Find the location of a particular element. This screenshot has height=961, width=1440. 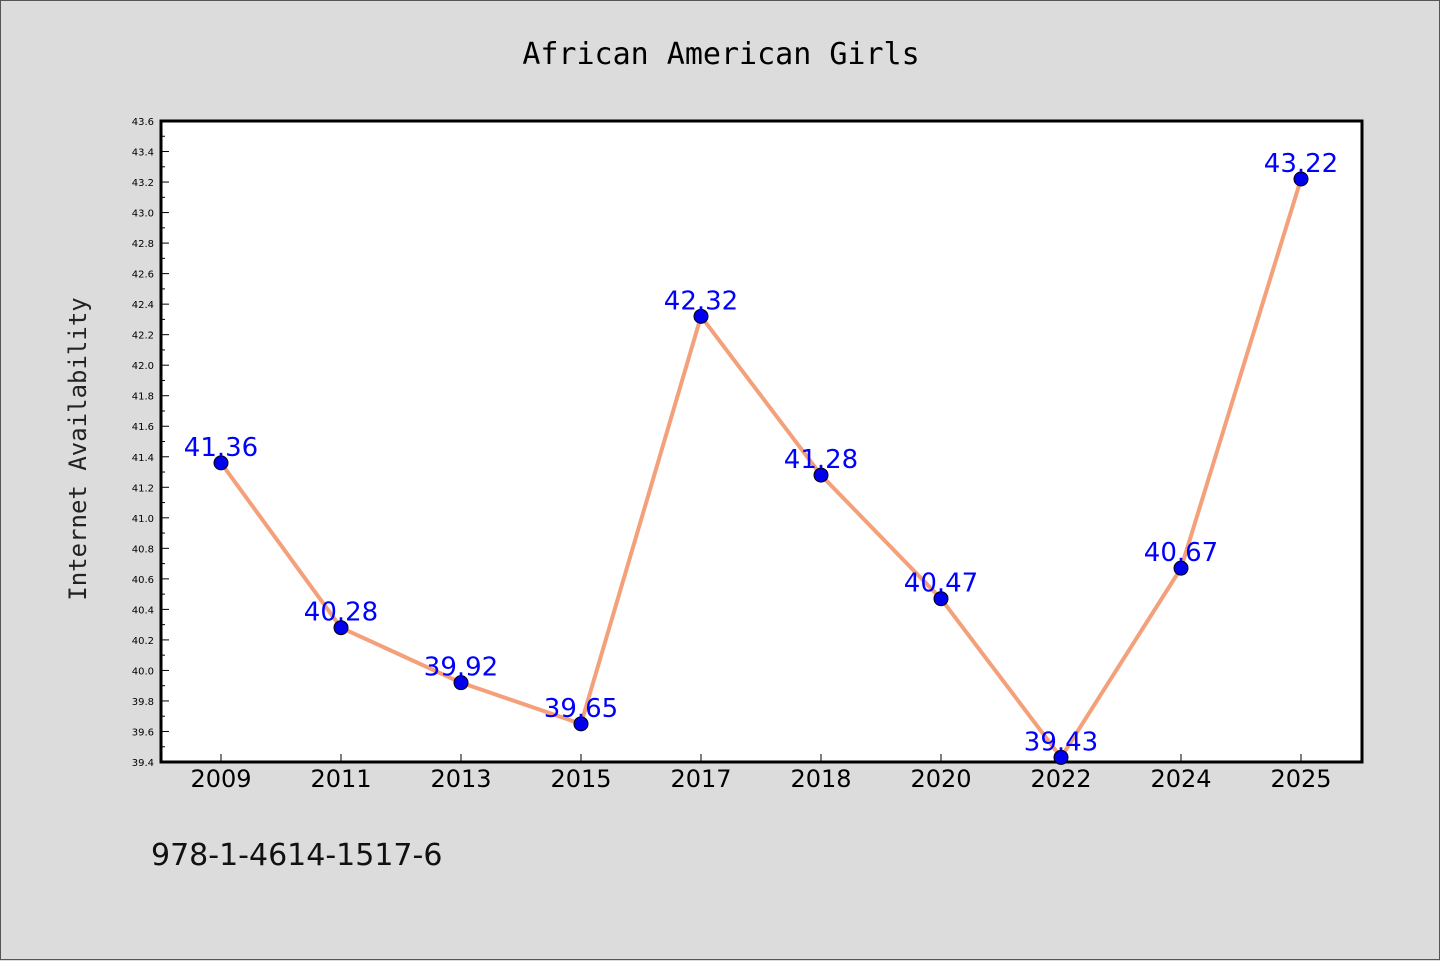

data-point-label: 42.32 is located at coordinates (701, 301).